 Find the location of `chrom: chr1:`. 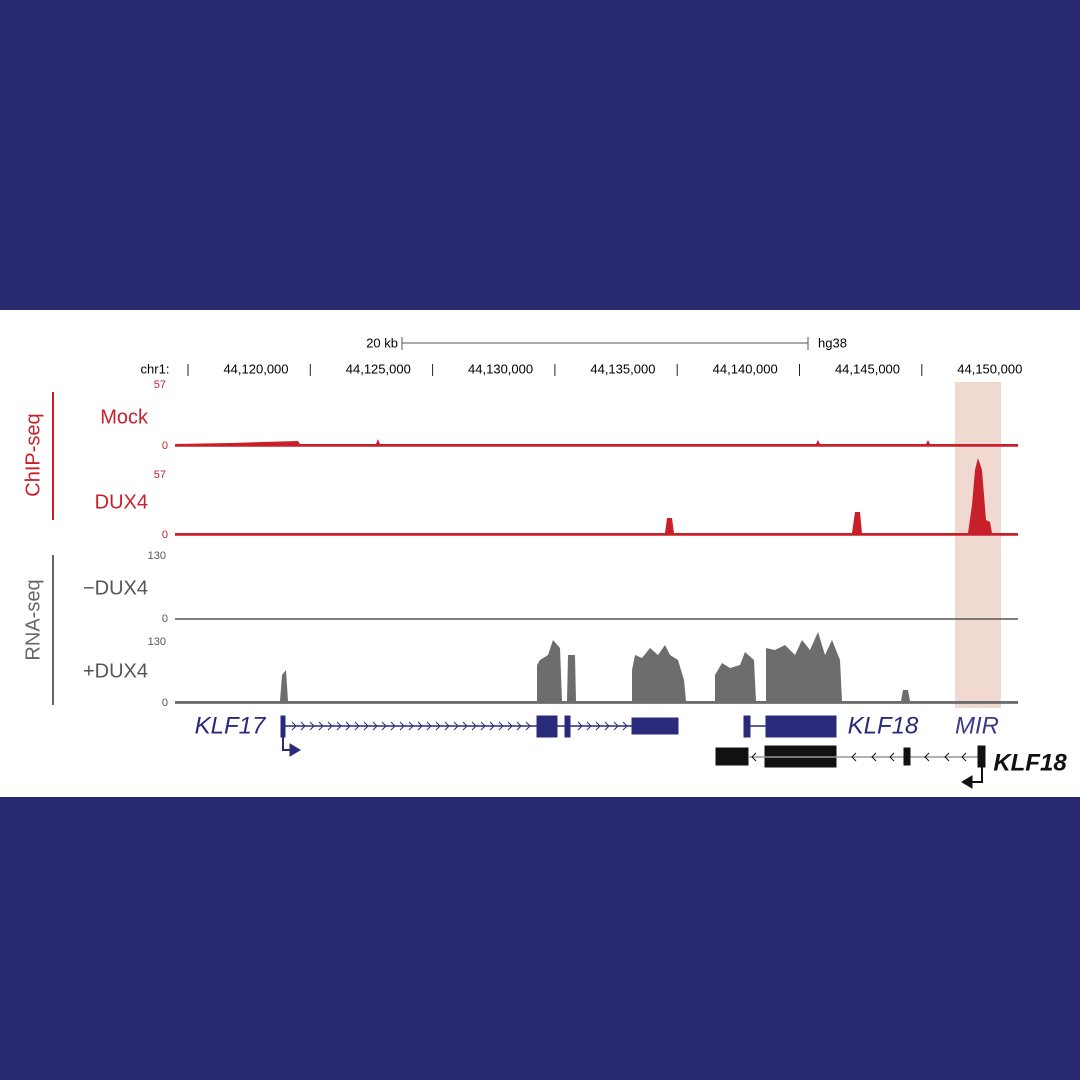

chrom: chr1: is located at coordinates (155, 368).